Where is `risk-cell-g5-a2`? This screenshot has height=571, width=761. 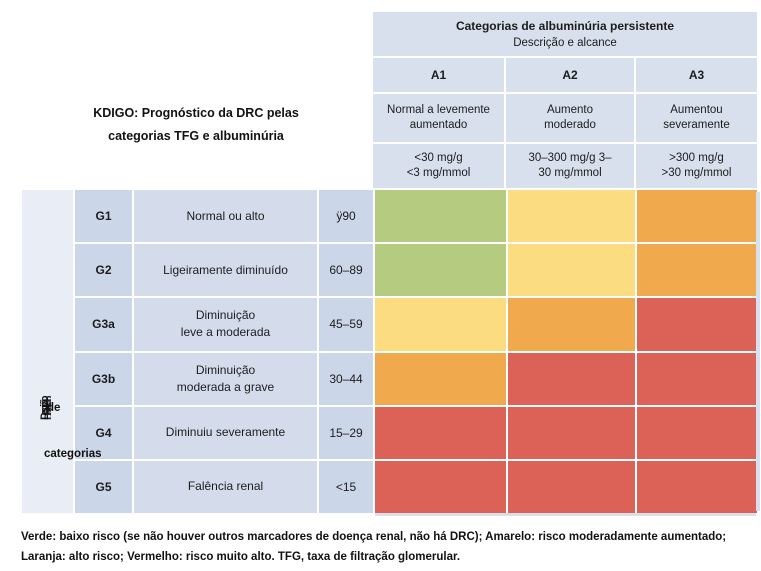 risk-cell-g5-a2 is located at coordinates (571, 486).